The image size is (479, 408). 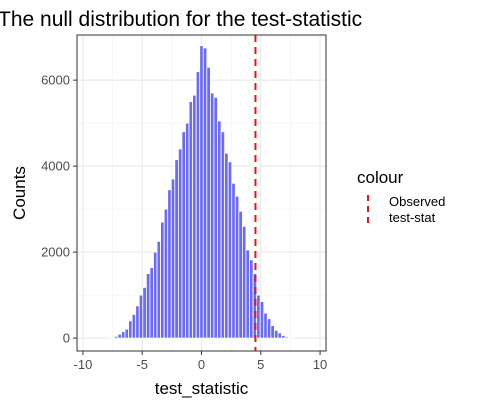 I want to click on legend-title: colour, so click(x=380, y=177).